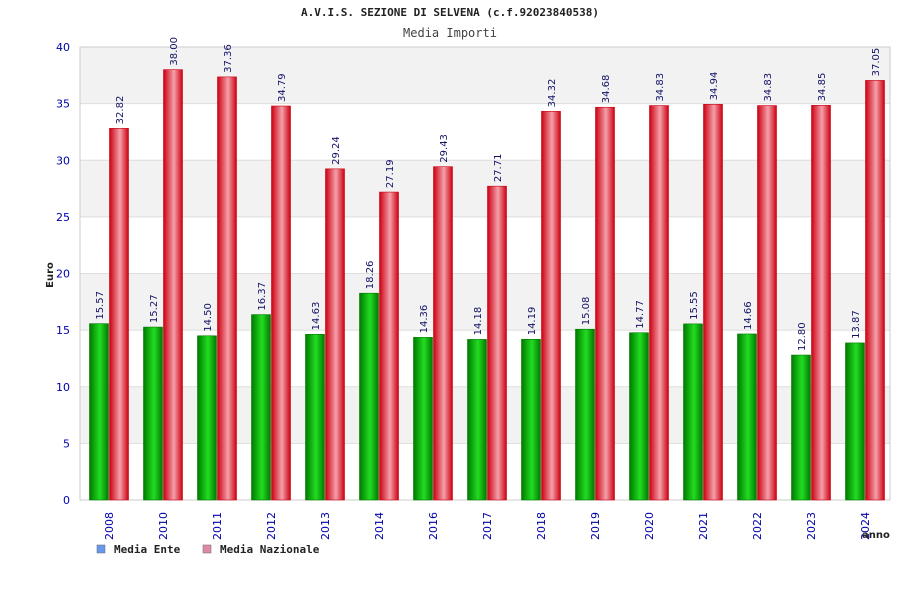  I want to click on x-tick-label: 2016, so click(433, 526).